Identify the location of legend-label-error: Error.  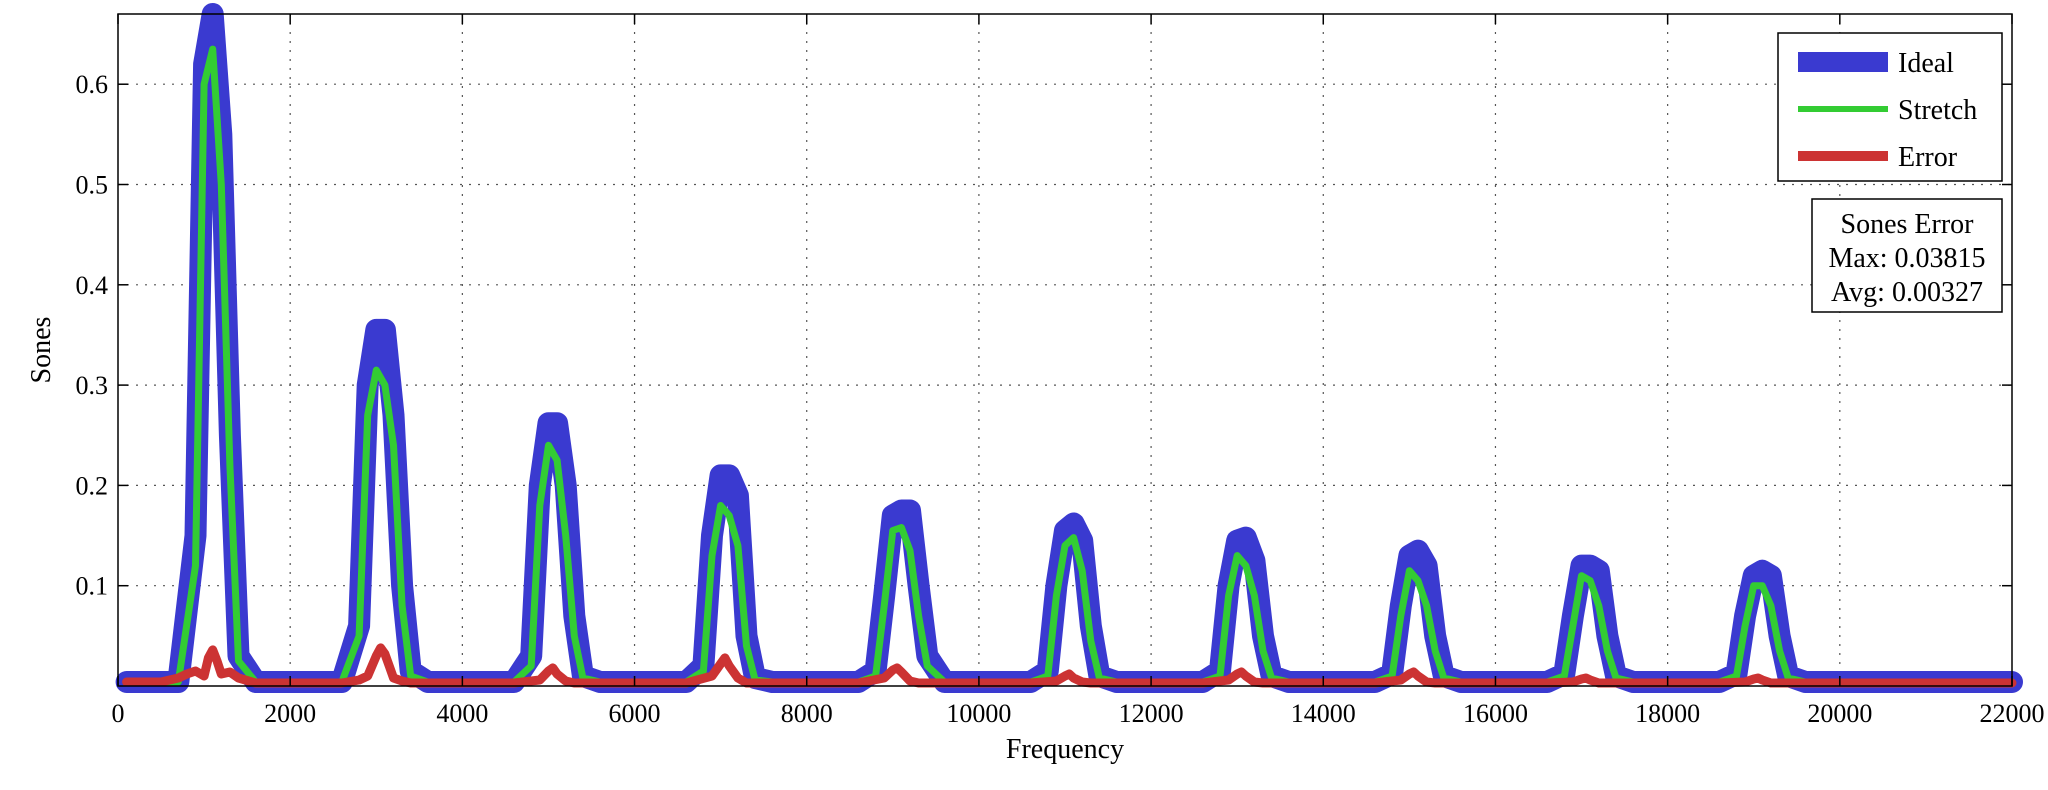
(1928, 157).